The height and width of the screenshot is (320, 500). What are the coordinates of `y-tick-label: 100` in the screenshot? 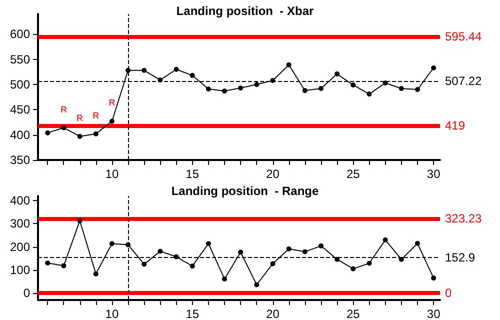 It's located at (20, 269).